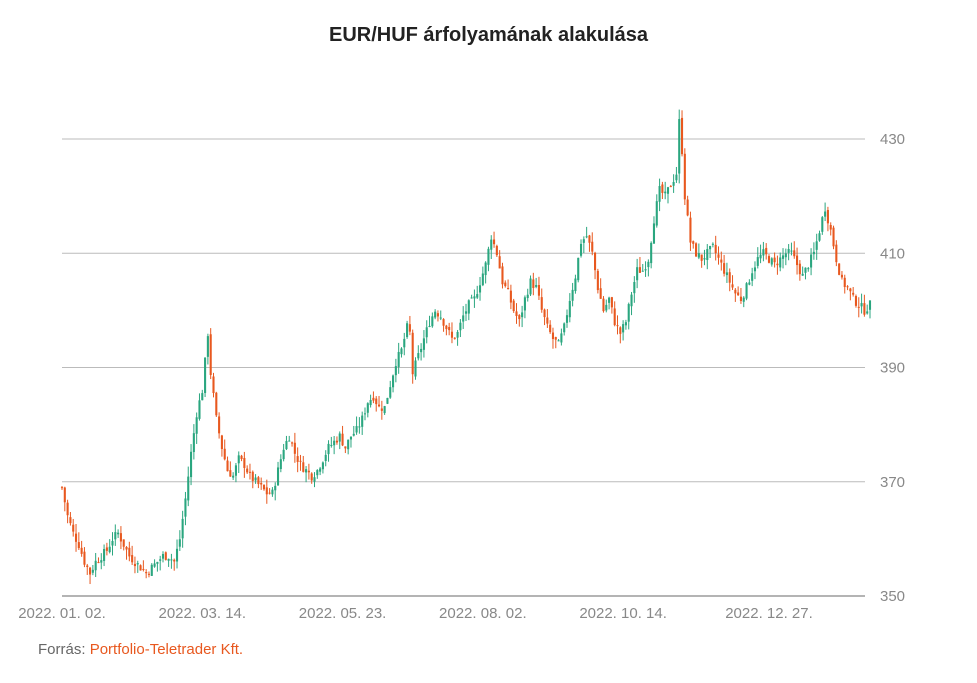  Describe the element at coordinates (140, 649) in the screenshot. I see `source-note: Forrás: Portfolio-Teletrader Kft.` at that location.